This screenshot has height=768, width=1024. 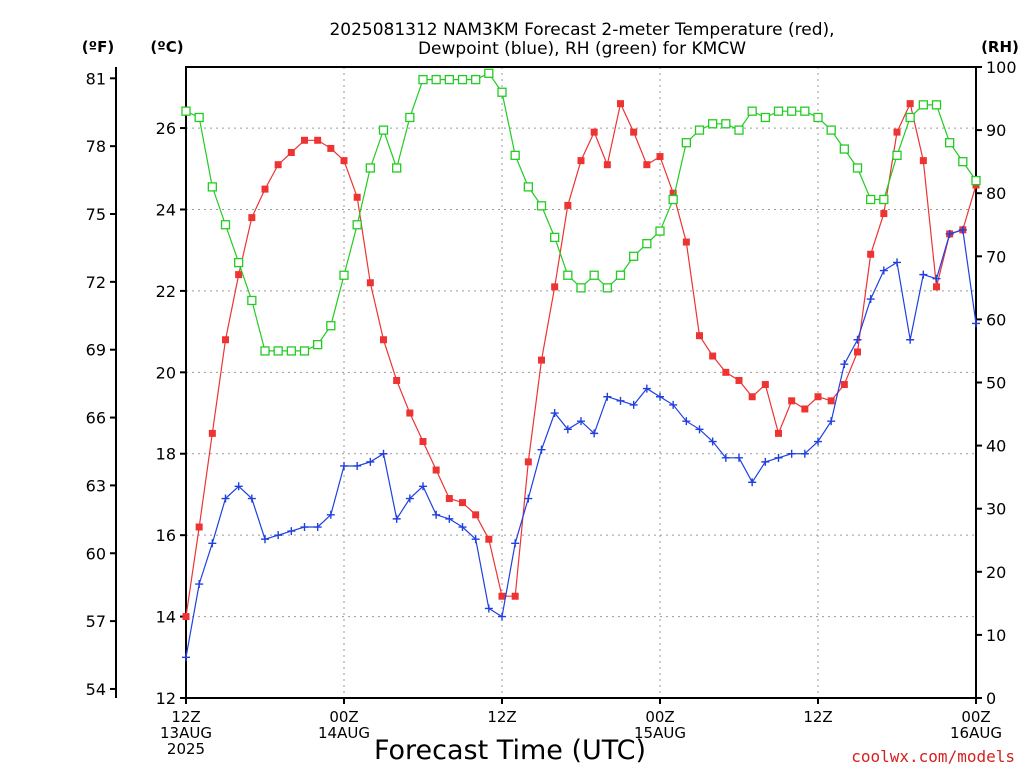 What do you see at coordinates (96, 146) in the screenshot?
I see `fahrenheit-tick-label: 78` at bounding box center [96, 146].